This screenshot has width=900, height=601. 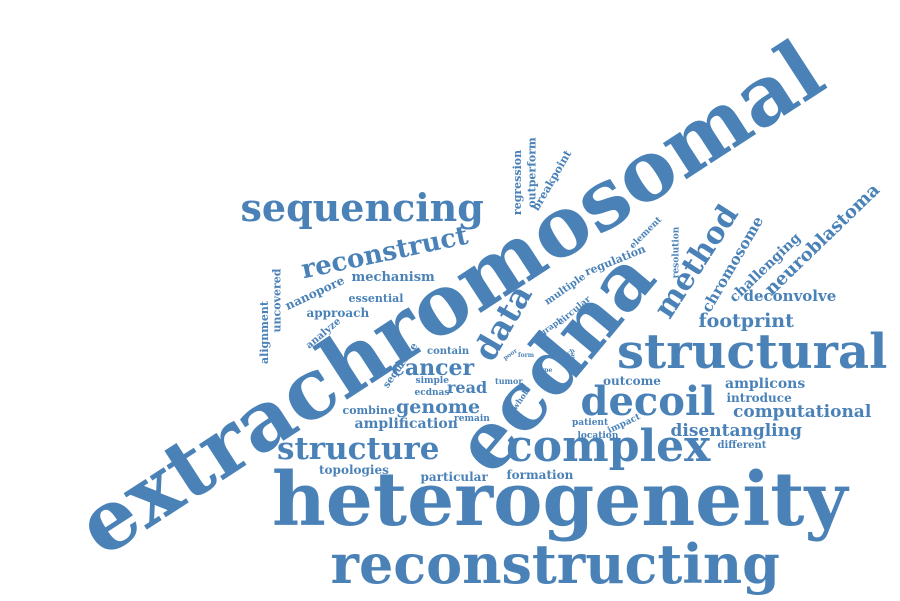 What do you see at coordinates (759, 398) in the screenshot?
I see `word-introduce: introduce` at bounding box center [759, 398].